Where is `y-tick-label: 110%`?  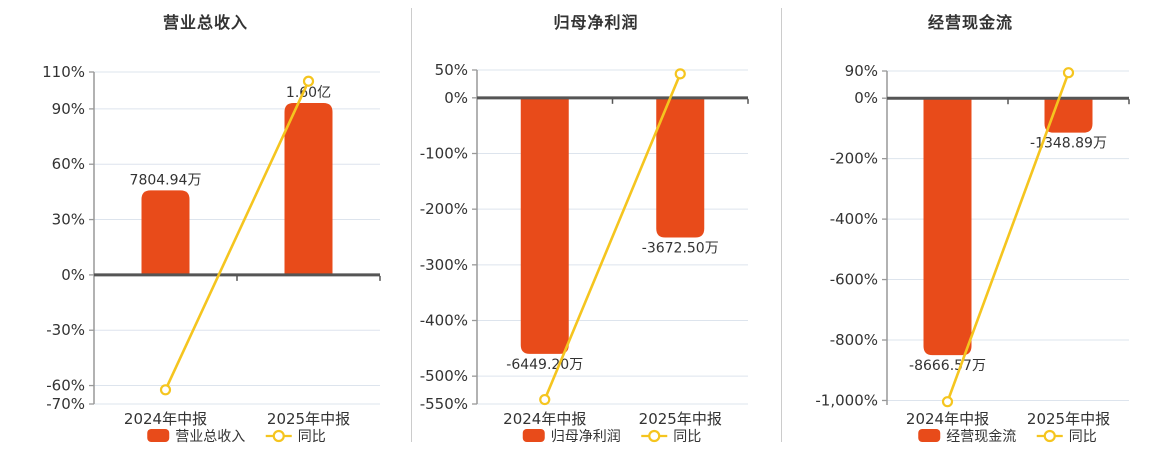 y-tick-label: 110% is located at coordinates (63, 72).